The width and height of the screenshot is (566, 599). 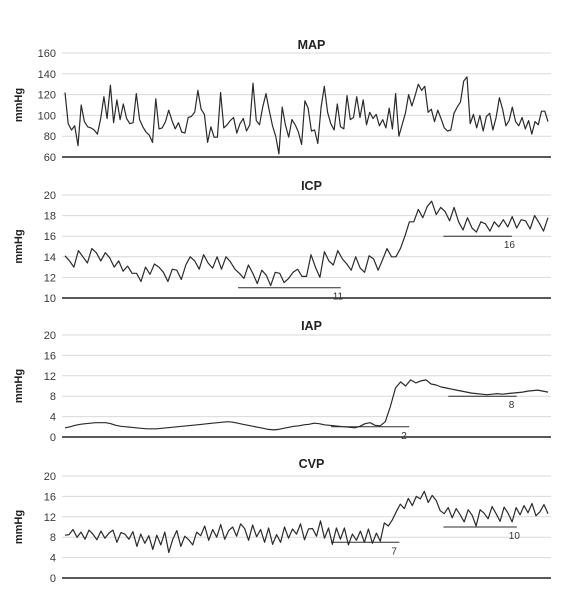 What do you see at coordinates (47, 96) in the screenshot?
I see `y-tick-label: 120` at bounding box center [47, 96].